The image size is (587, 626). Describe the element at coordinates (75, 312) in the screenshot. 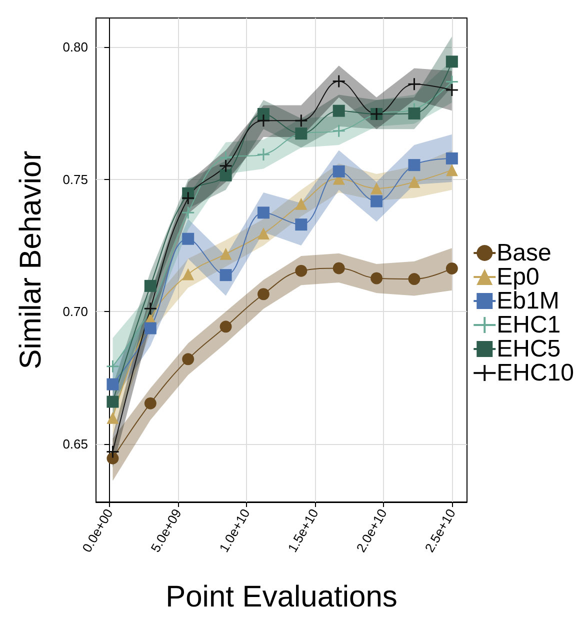

I see `y-tick-label: 0.70` at that location.